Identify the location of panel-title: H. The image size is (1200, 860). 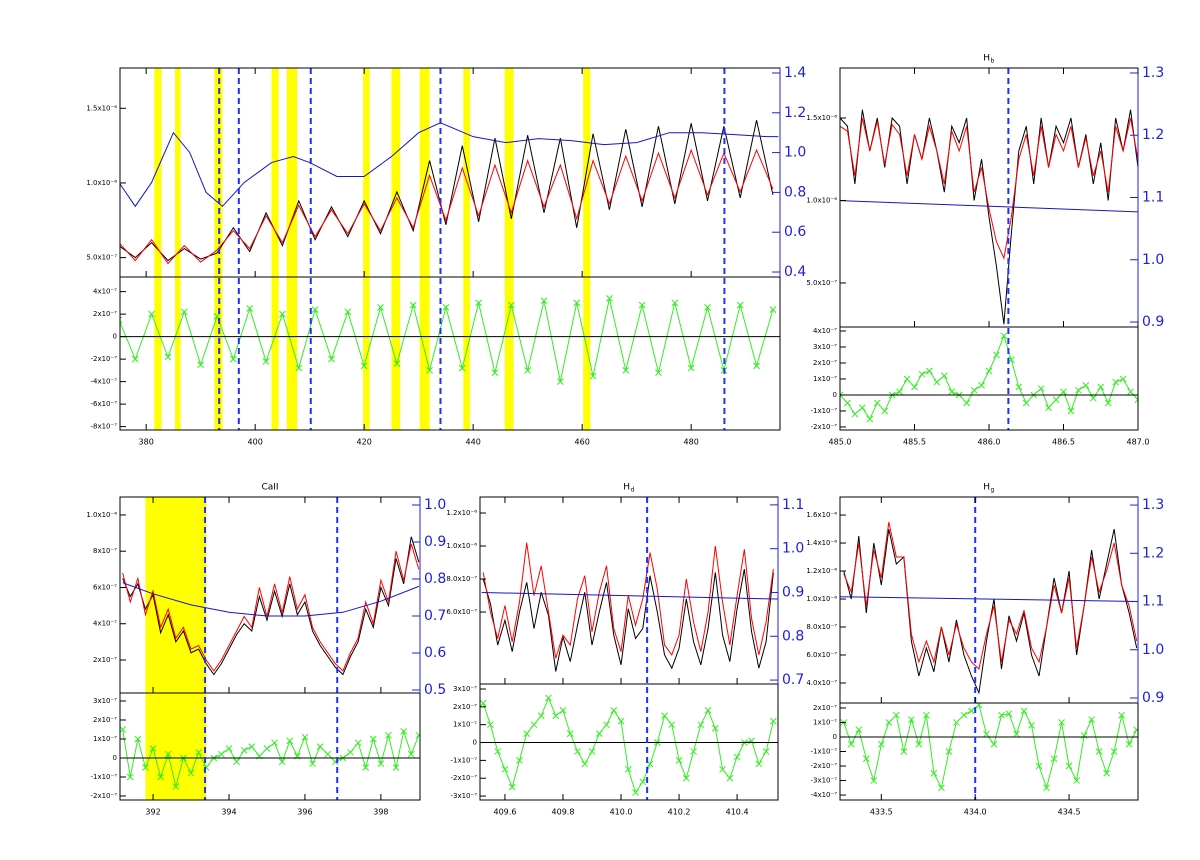
(986, 488).